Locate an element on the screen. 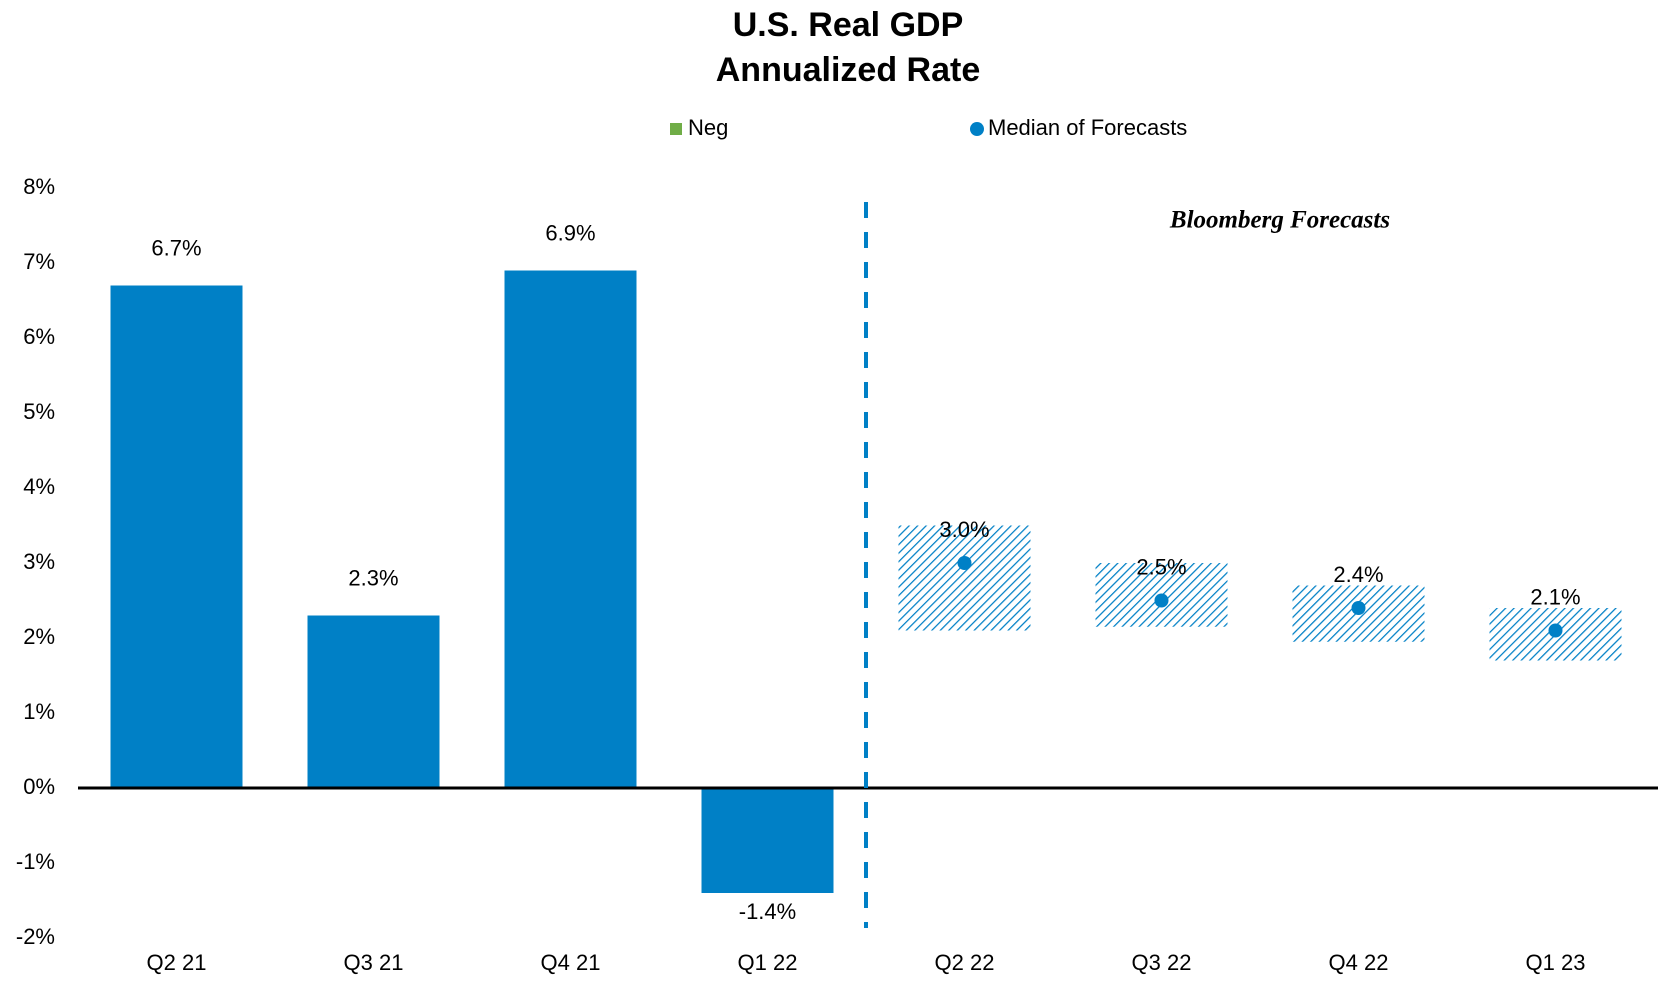  x-tick-label: Q4 22 is located at coordinates (1359, 962).